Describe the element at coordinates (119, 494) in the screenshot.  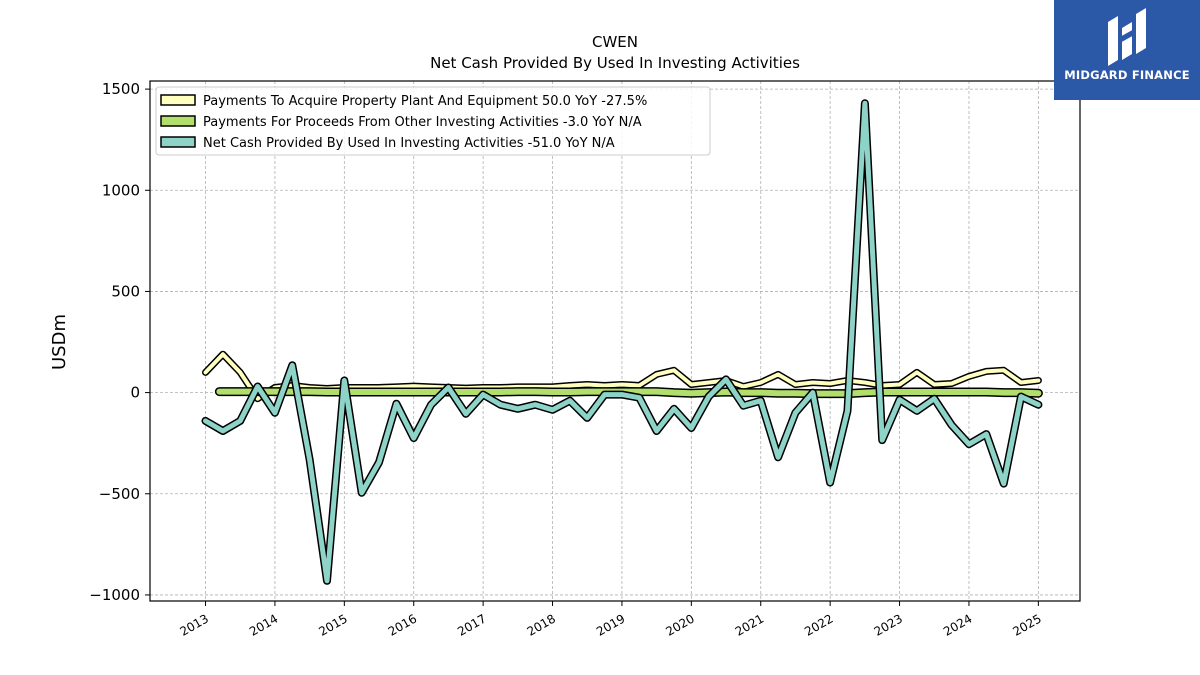
I see `y-tick-label: −500` at that location.